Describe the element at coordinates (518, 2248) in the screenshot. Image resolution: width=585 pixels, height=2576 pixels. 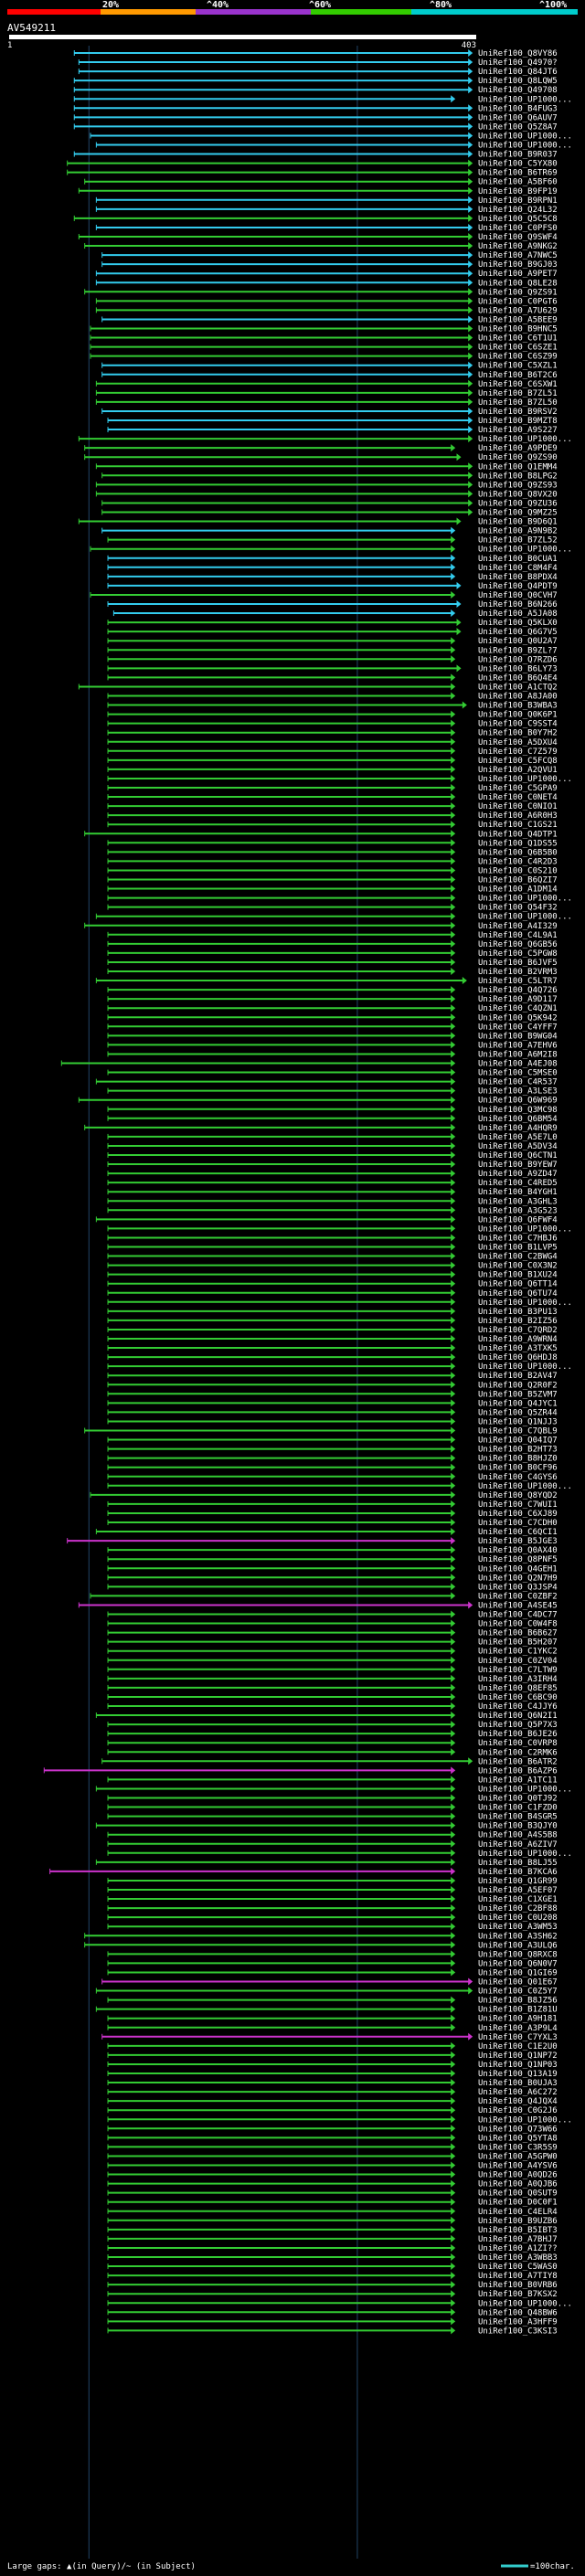
I see `hit-label: UniRef100_A1ZI??` at that location.